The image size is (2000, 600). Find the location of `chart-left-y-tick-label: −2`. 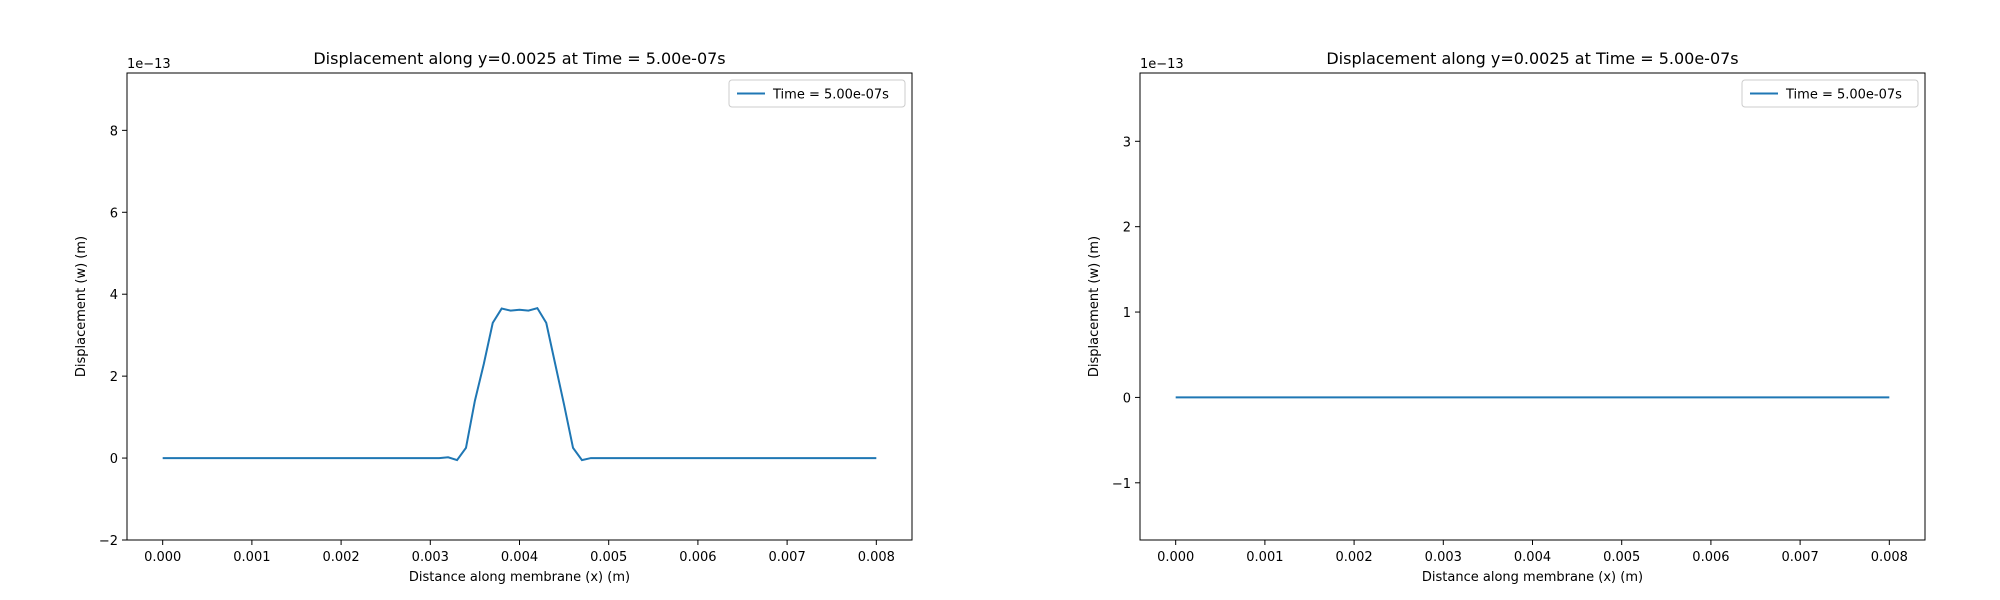

chart-left-y-tick-label: −2 is located at coordinates (108, 541).